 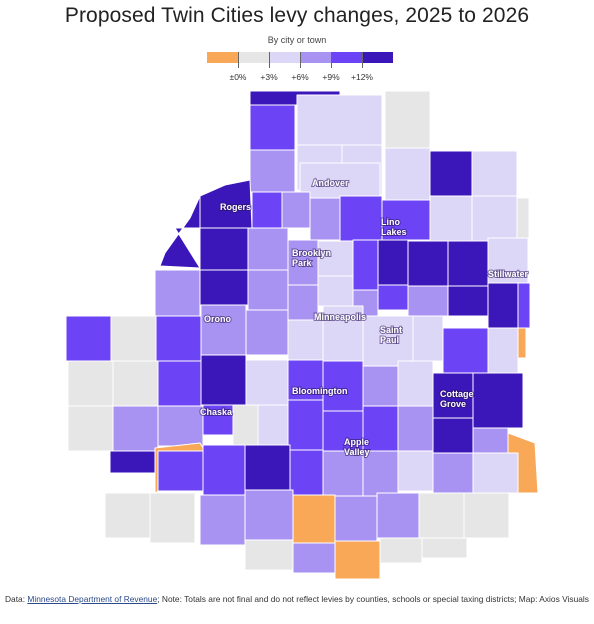 I want to click on city-label-chaska: Chaska, so click(x=216, y=412).